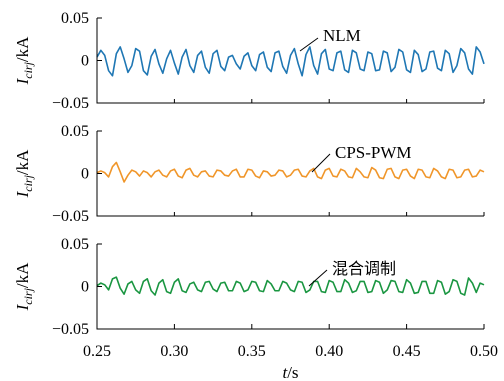 The width and height of the screenshot is (504, 381). Describe the element at coordinates (373, 152) in the screenshot. I see `series-annotation-label: CPS-PWM` at that location.